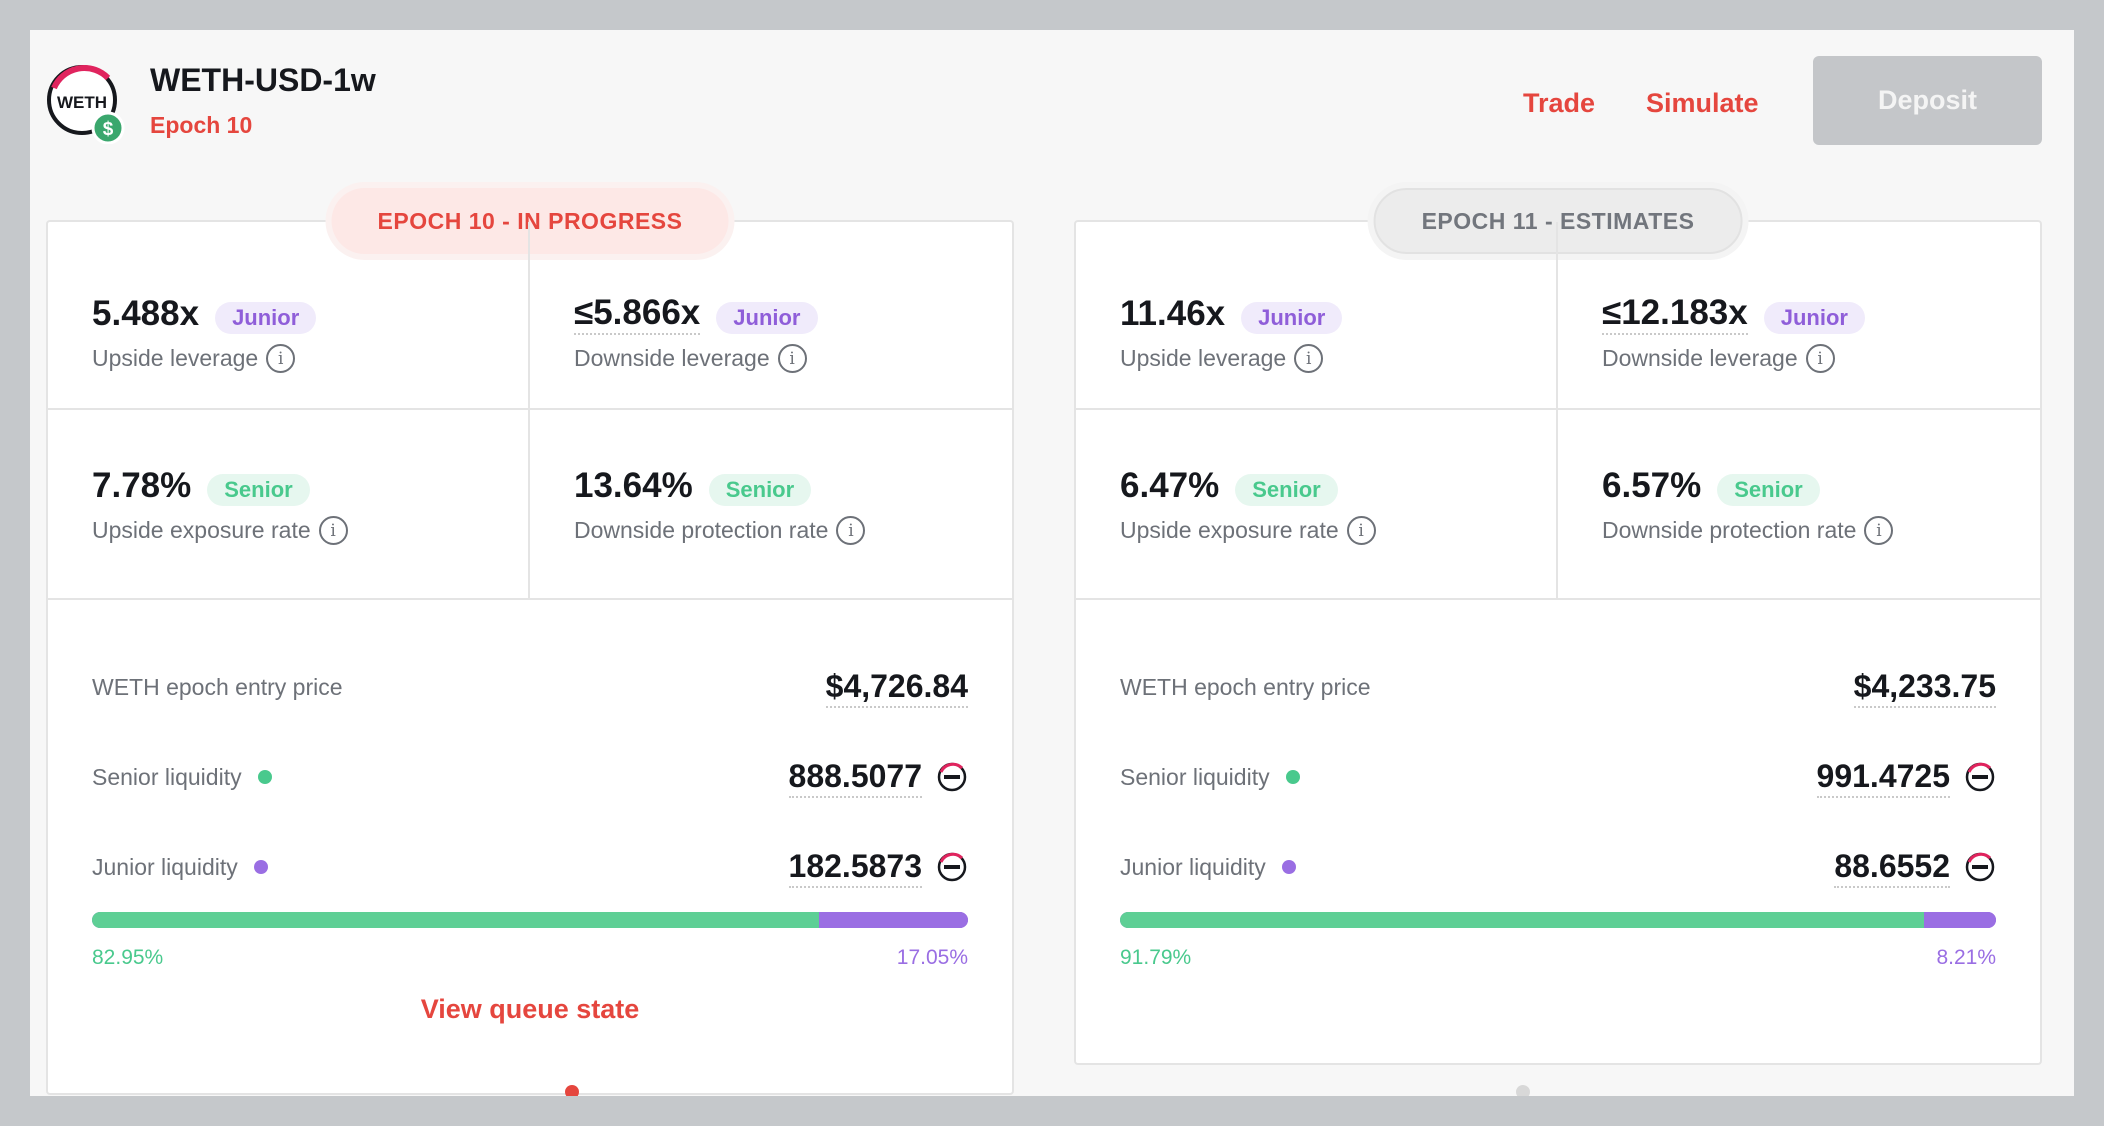 Image resolution: width=2104 pixels, height=1126 pixels. Describe the element at coordinates (896, 687) in the screenshot. I see `entry-price-value: $4,726.84` at that location.